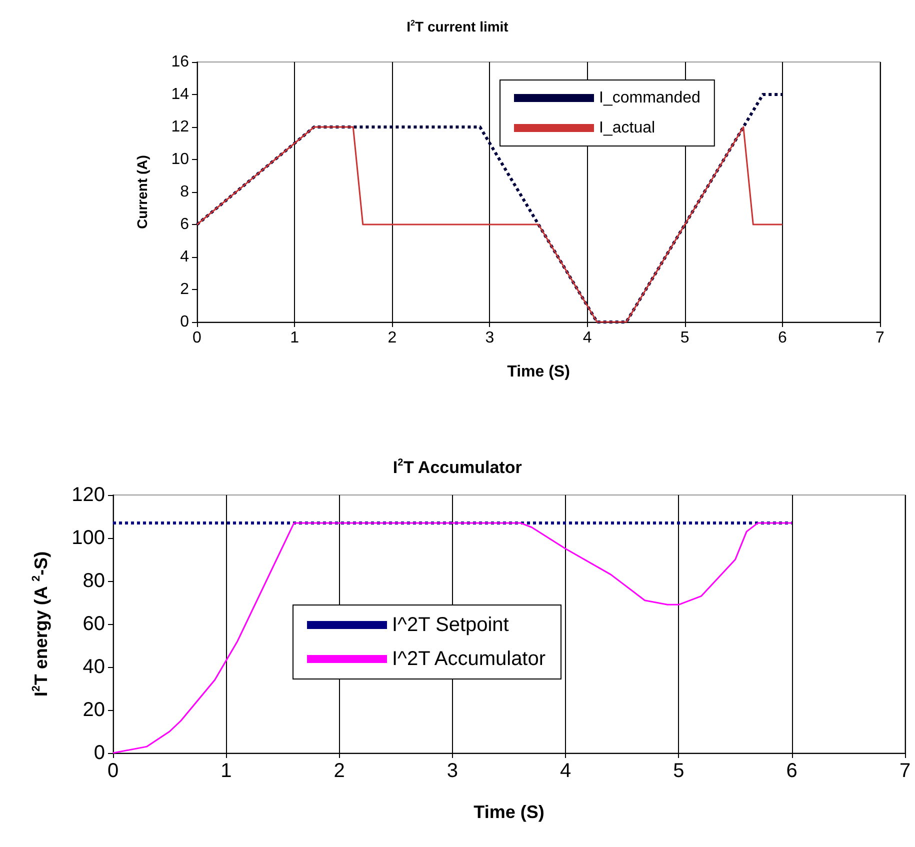  What do you see at coordinates (627, 128) in the screenshot?
I see `legend-label: I_actual` at bounding box center [627, 128].